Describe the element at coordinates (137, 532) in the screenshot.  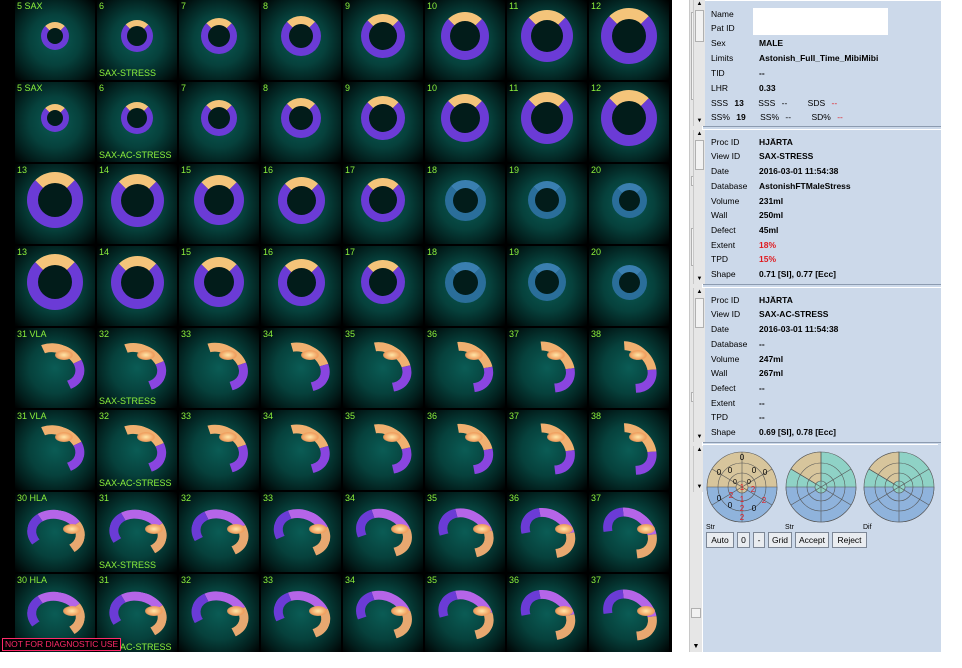
I see `slice-image: 31 SAX-STRESS` at that location.